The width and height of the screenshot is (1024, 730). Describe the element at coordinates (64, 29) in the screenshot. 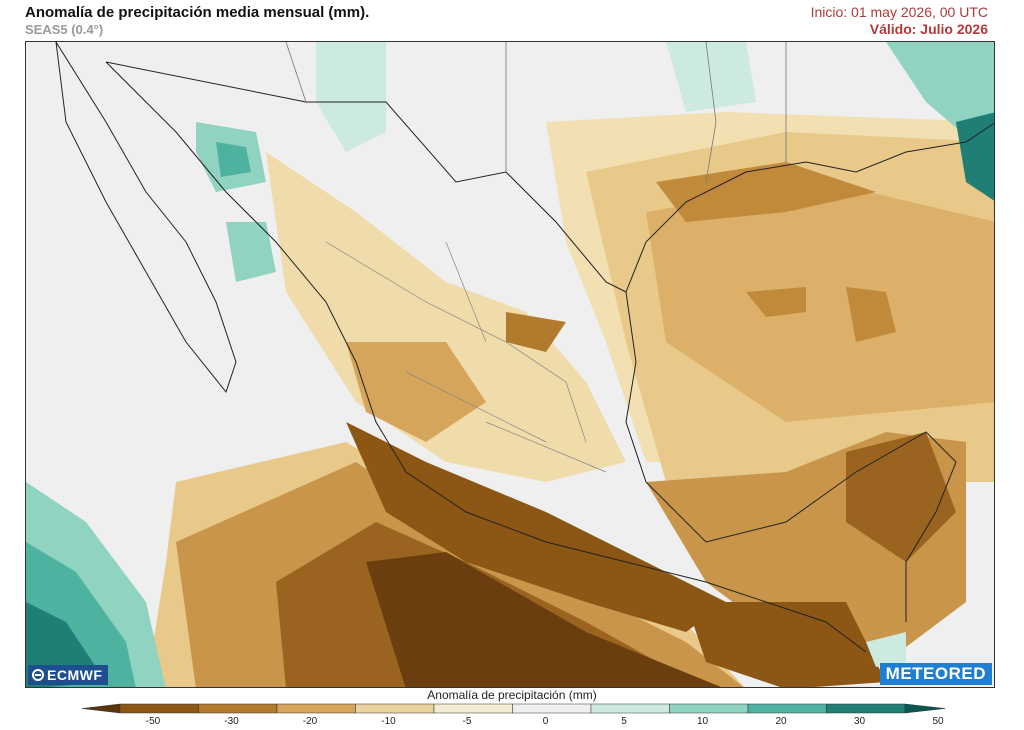

I see `model-label: SEAS5 (0.4°)` at that location.